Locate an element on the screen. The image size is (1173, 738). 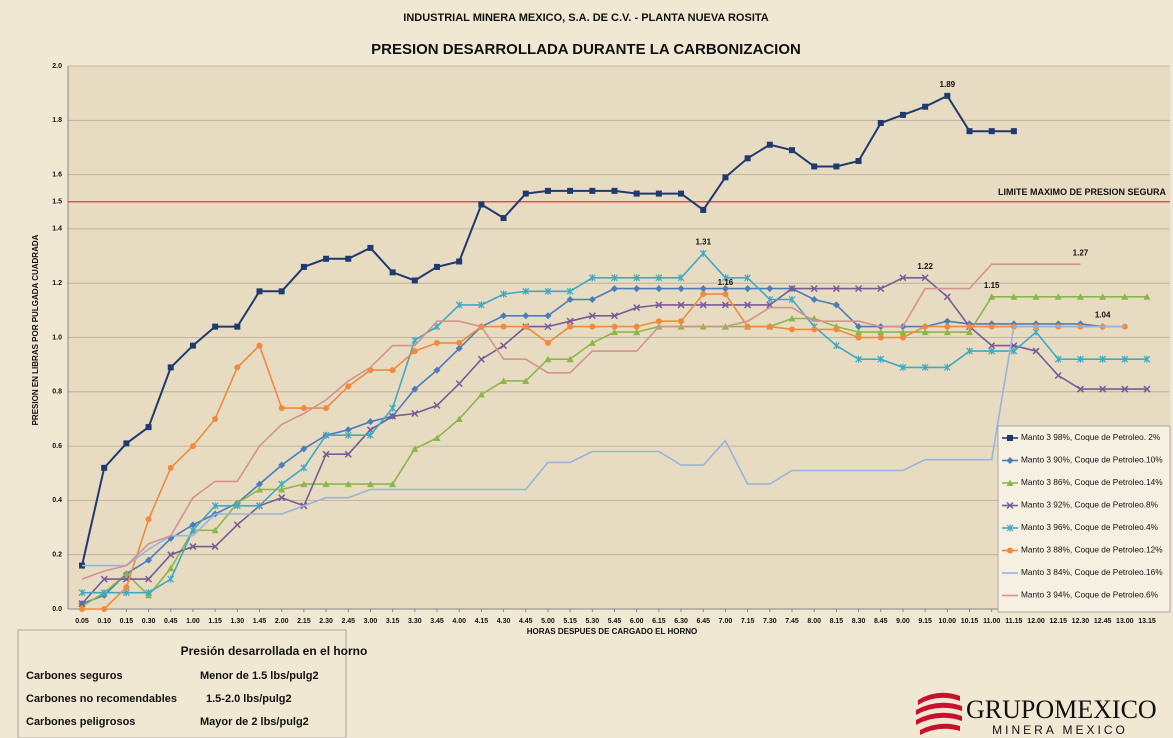
data-label: 1.89 is located at coordinates (948, 84).